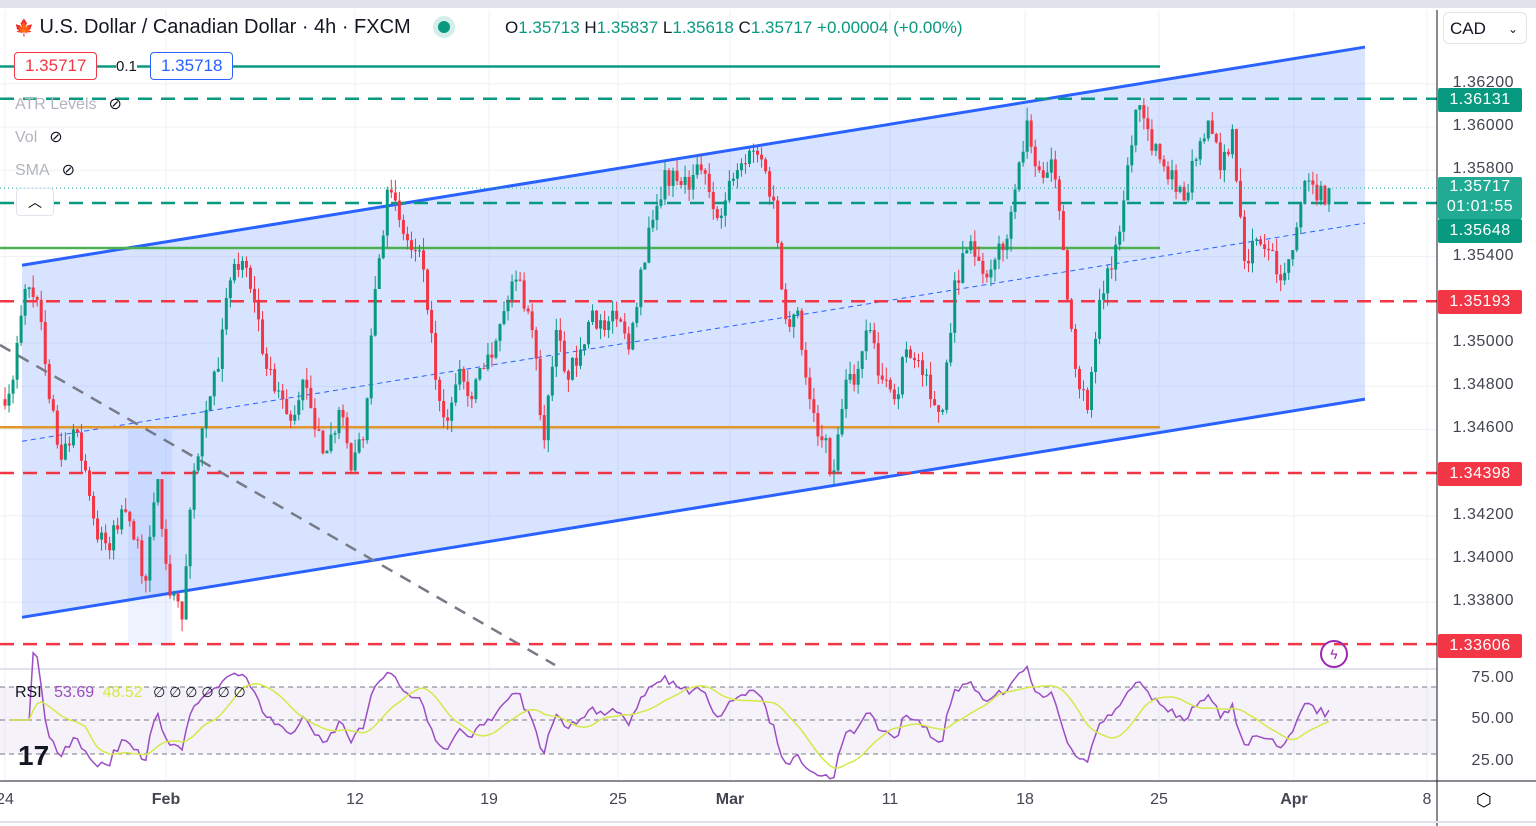 This screenshot has width=1536, height=826. I want to click on indicator-vol: Vol ⊘, so click(39, 137).